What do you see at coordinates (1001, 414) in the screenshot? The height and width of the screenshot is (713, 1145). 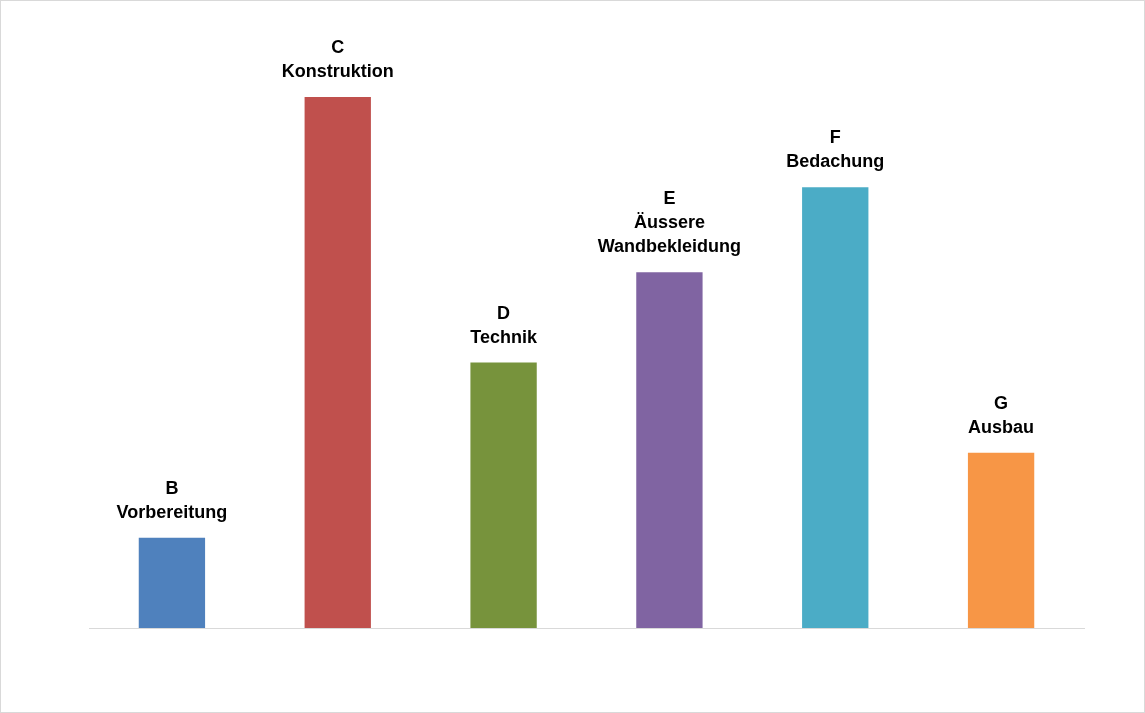 I see `x-tick-label: G Ausbau` at bounding box center [1001, 414].